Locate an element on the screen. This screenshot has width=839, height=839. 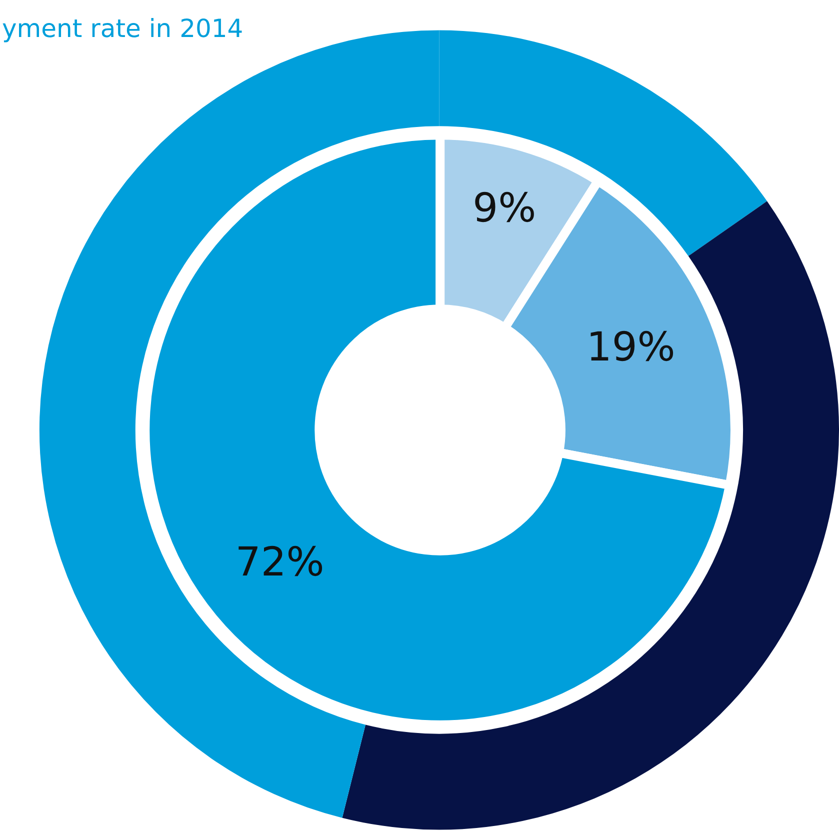
chart-title: yment rate in 2014 is located at coordinates (123, 28).